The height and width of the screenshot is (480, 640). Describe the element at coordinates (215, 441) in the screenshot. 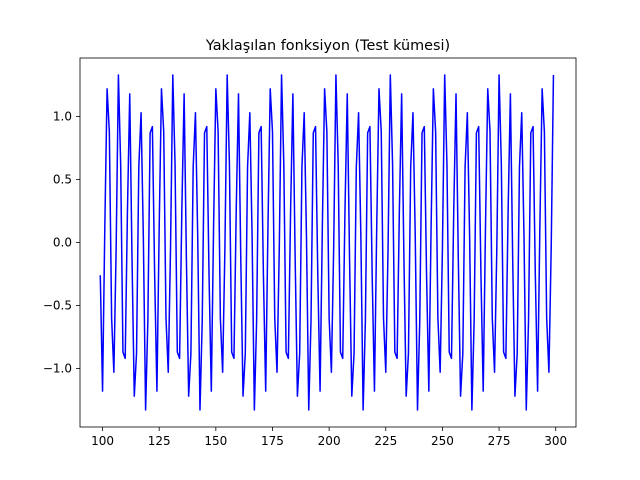

I see `x-tick-label: 150` at that location.